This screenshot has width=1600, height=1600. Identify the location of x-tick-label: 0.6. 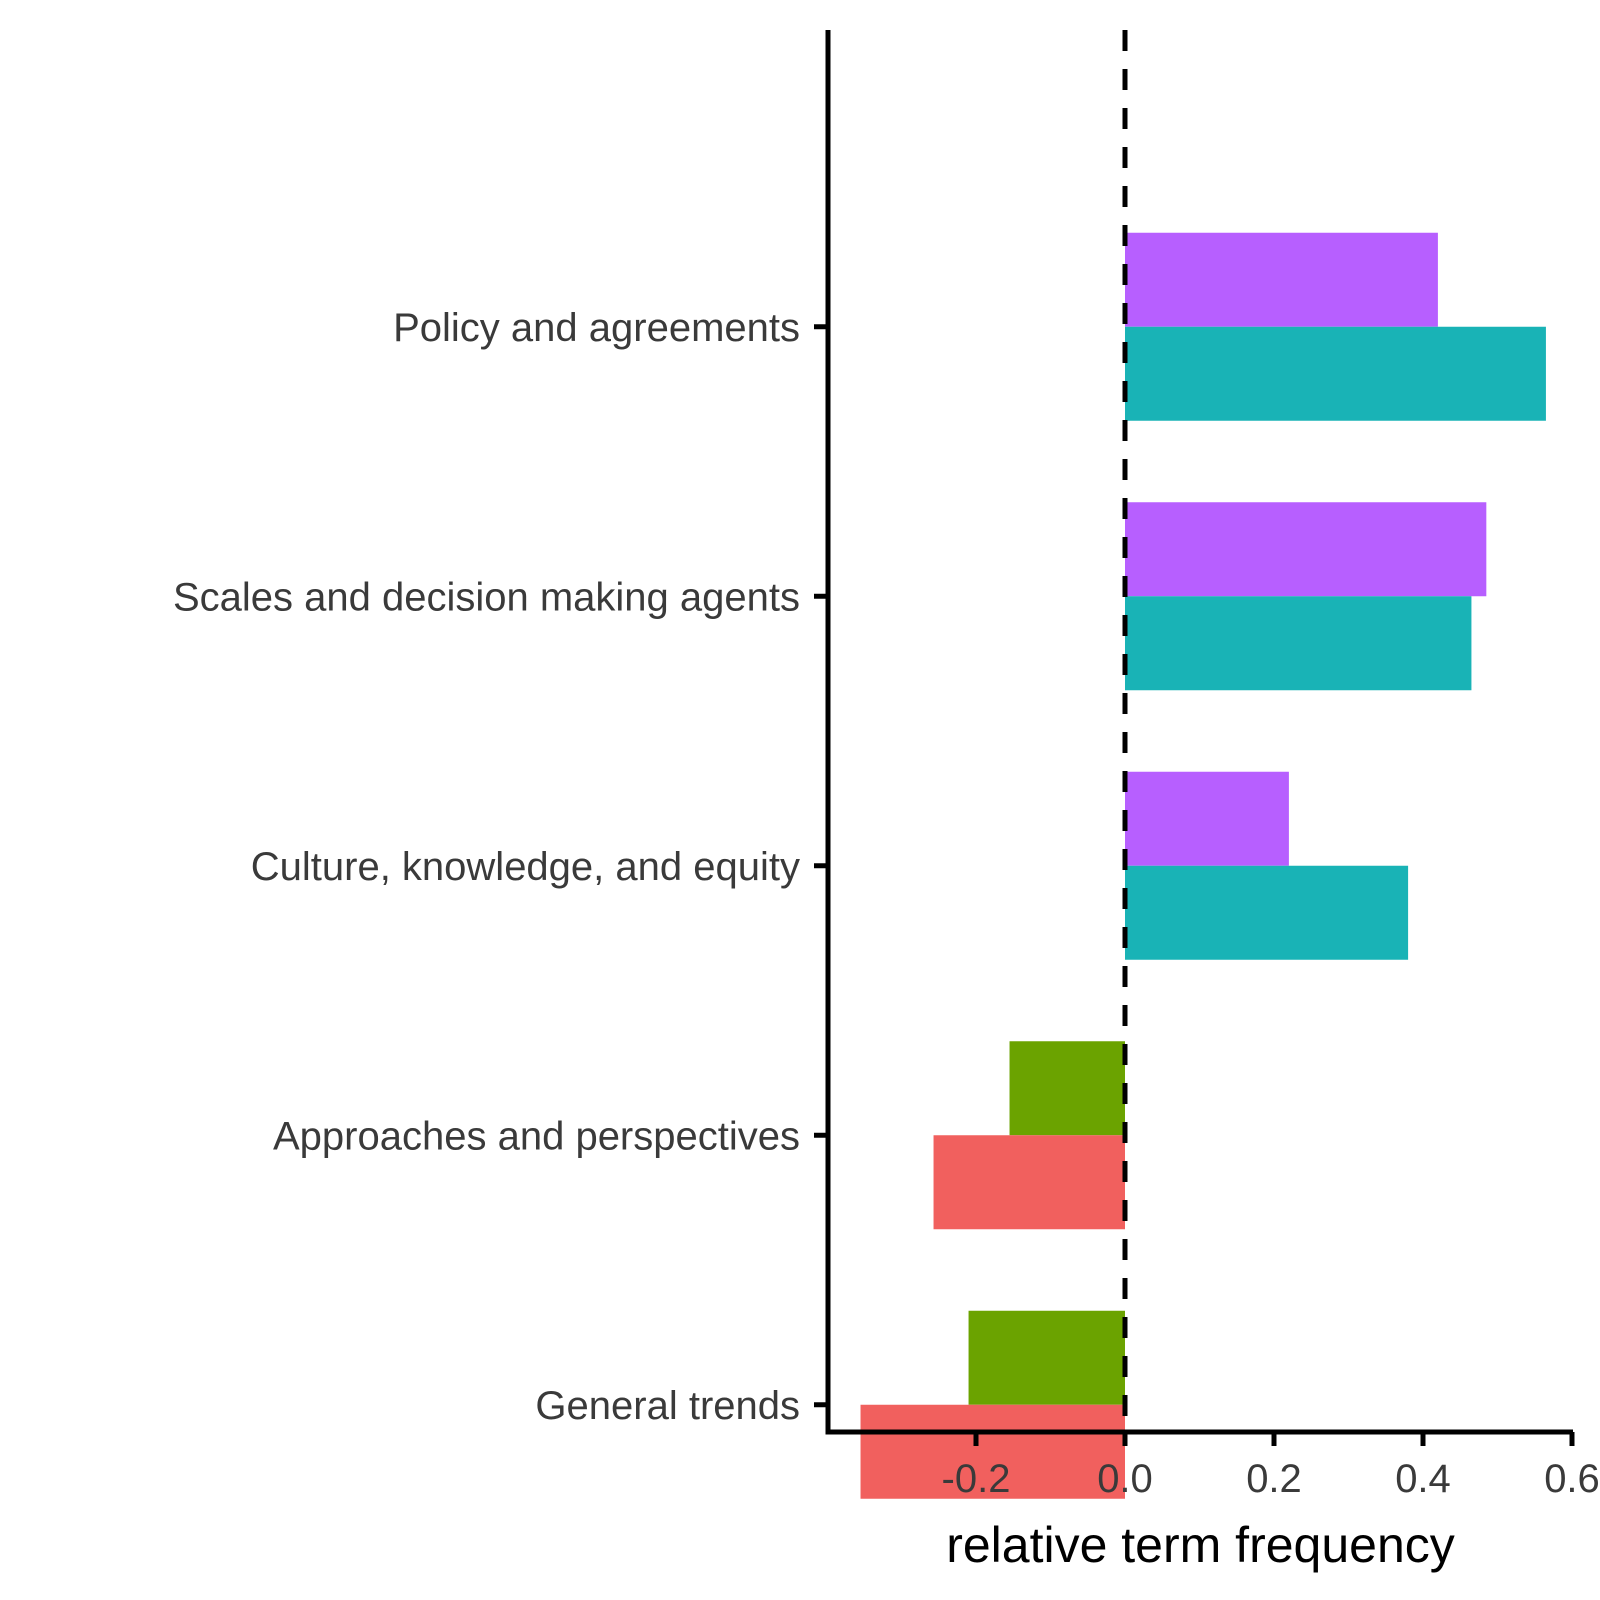
(1572, 1479).